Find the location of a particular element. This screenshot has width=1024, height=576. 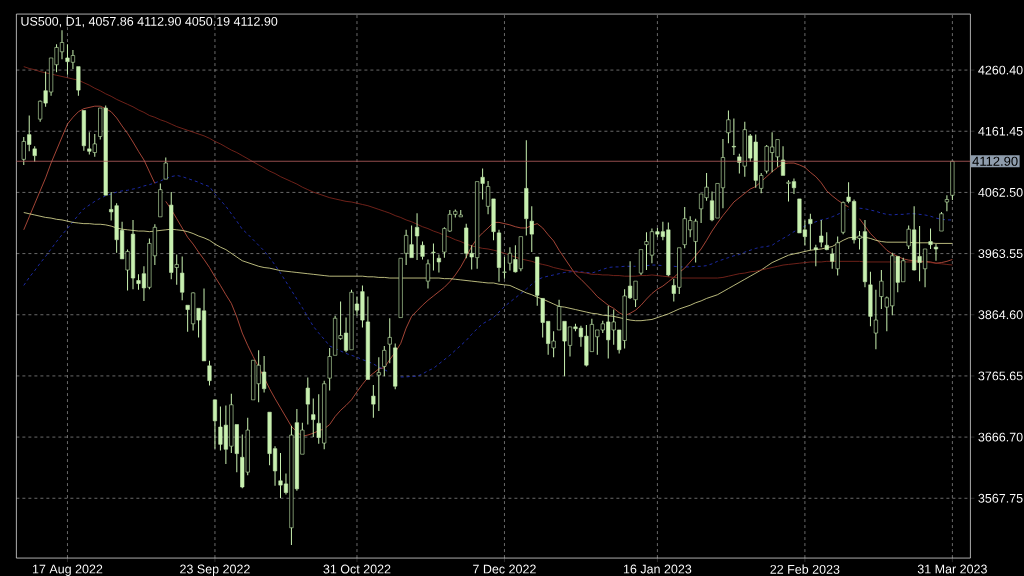

y-tick-label: 3666.70 is located at coordinates (1000, 437).